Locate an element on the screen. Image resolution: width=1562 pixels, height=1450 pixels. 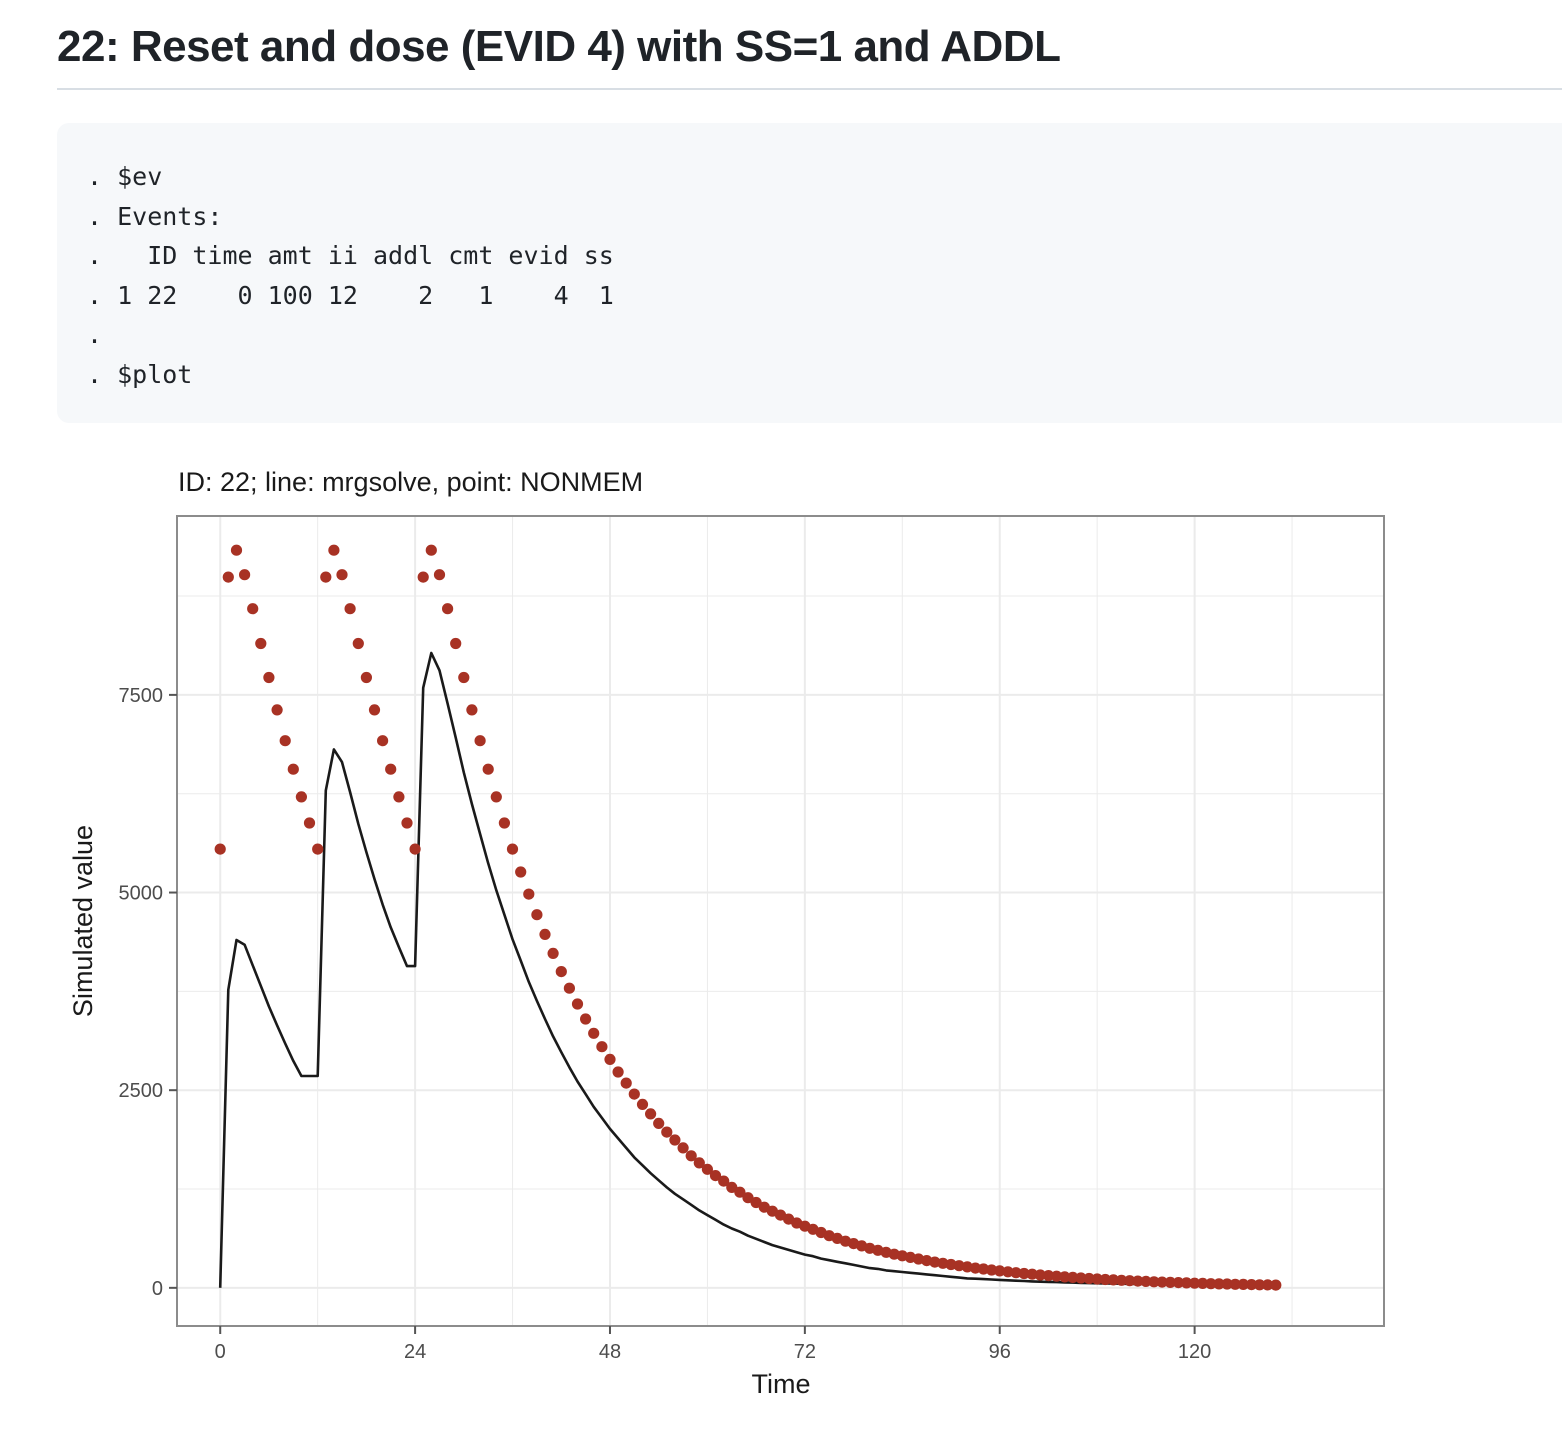
x-tick-label: 120 is located at coordinates (1194, 1352).